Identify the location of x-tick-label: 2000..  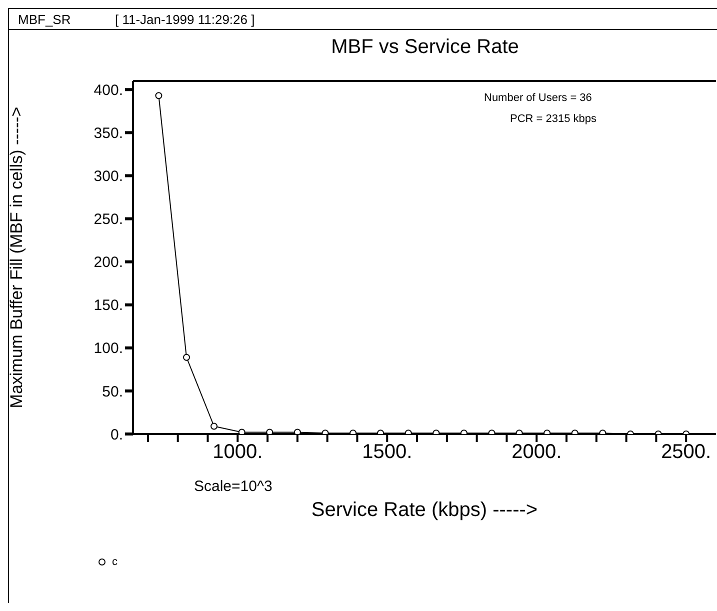
(537, 452).